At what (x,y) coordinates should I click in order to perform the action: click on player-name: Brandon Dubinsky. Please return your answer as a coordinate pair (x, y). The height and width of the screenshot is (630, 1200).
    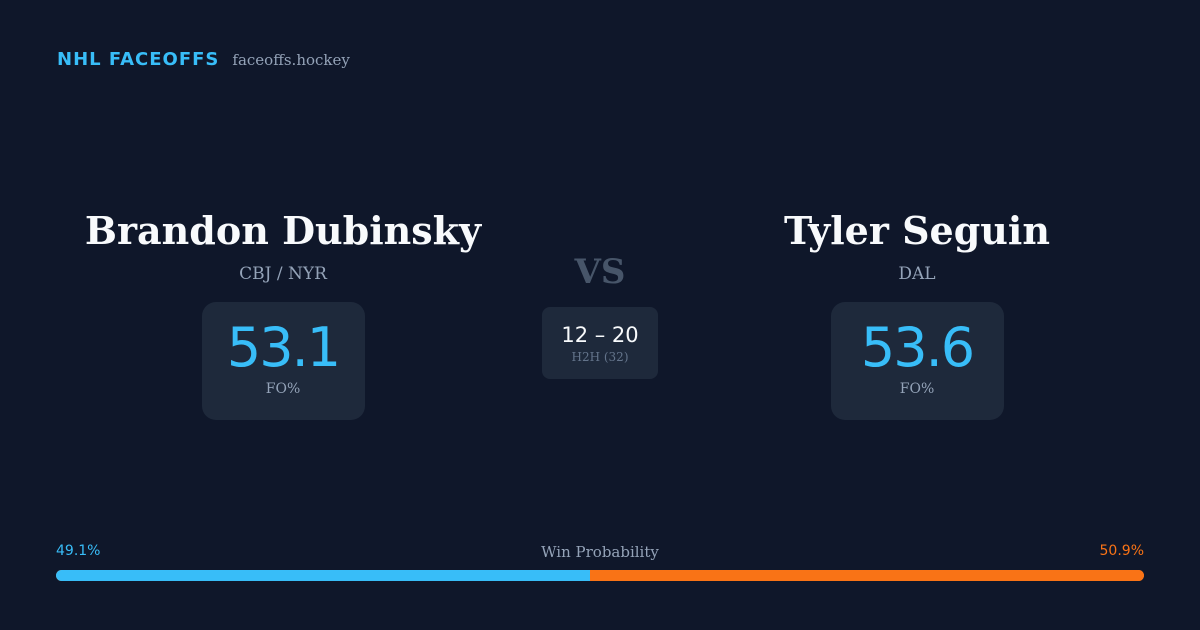
    Looking at the image, I should click on (283, 230).